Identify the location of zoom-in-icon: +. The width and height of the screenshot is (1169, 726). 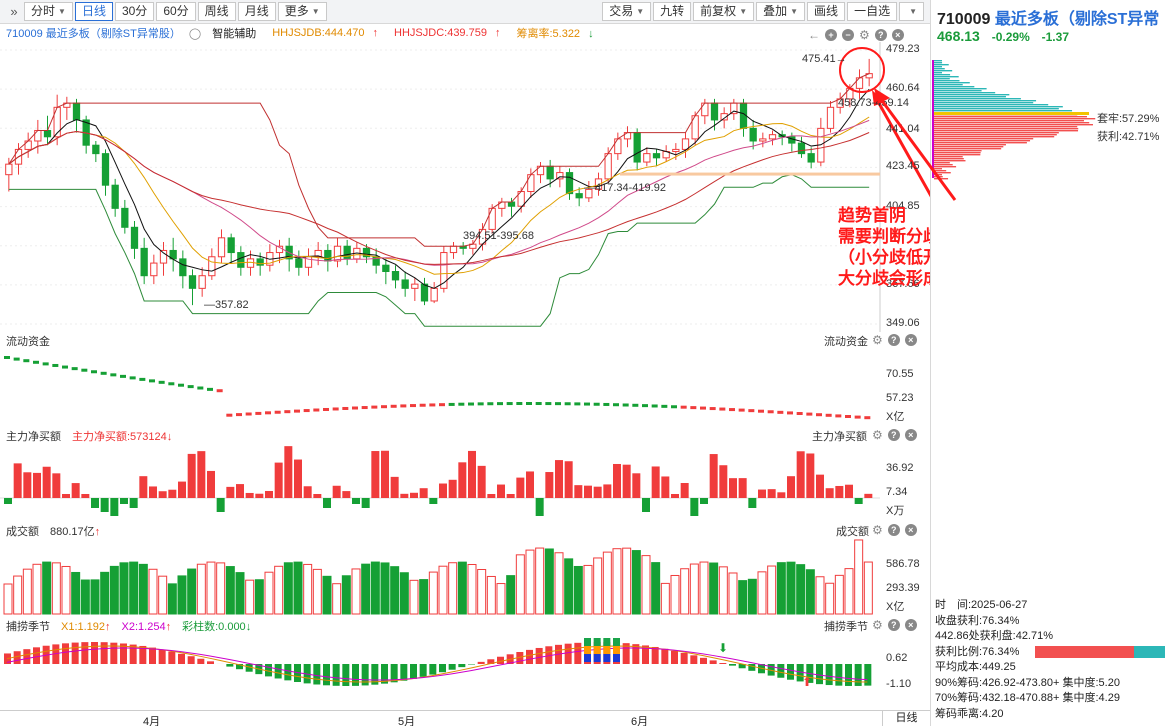
(831, 35).